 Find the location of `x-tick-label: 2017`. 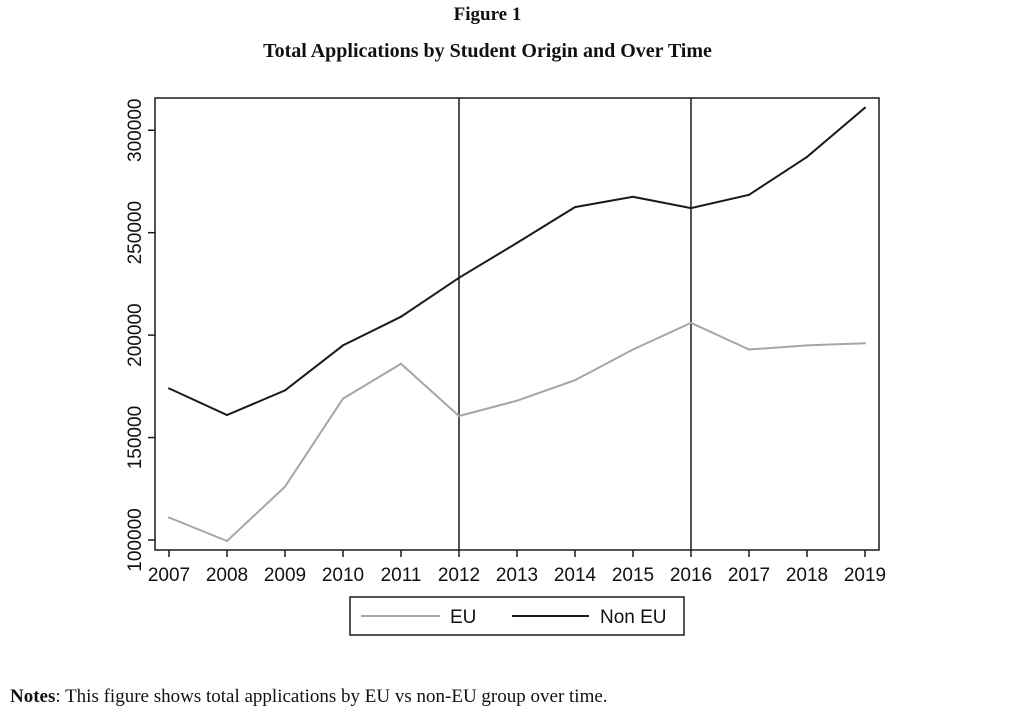

x-tick-label: 2017 is located at coordinates (749, 575).